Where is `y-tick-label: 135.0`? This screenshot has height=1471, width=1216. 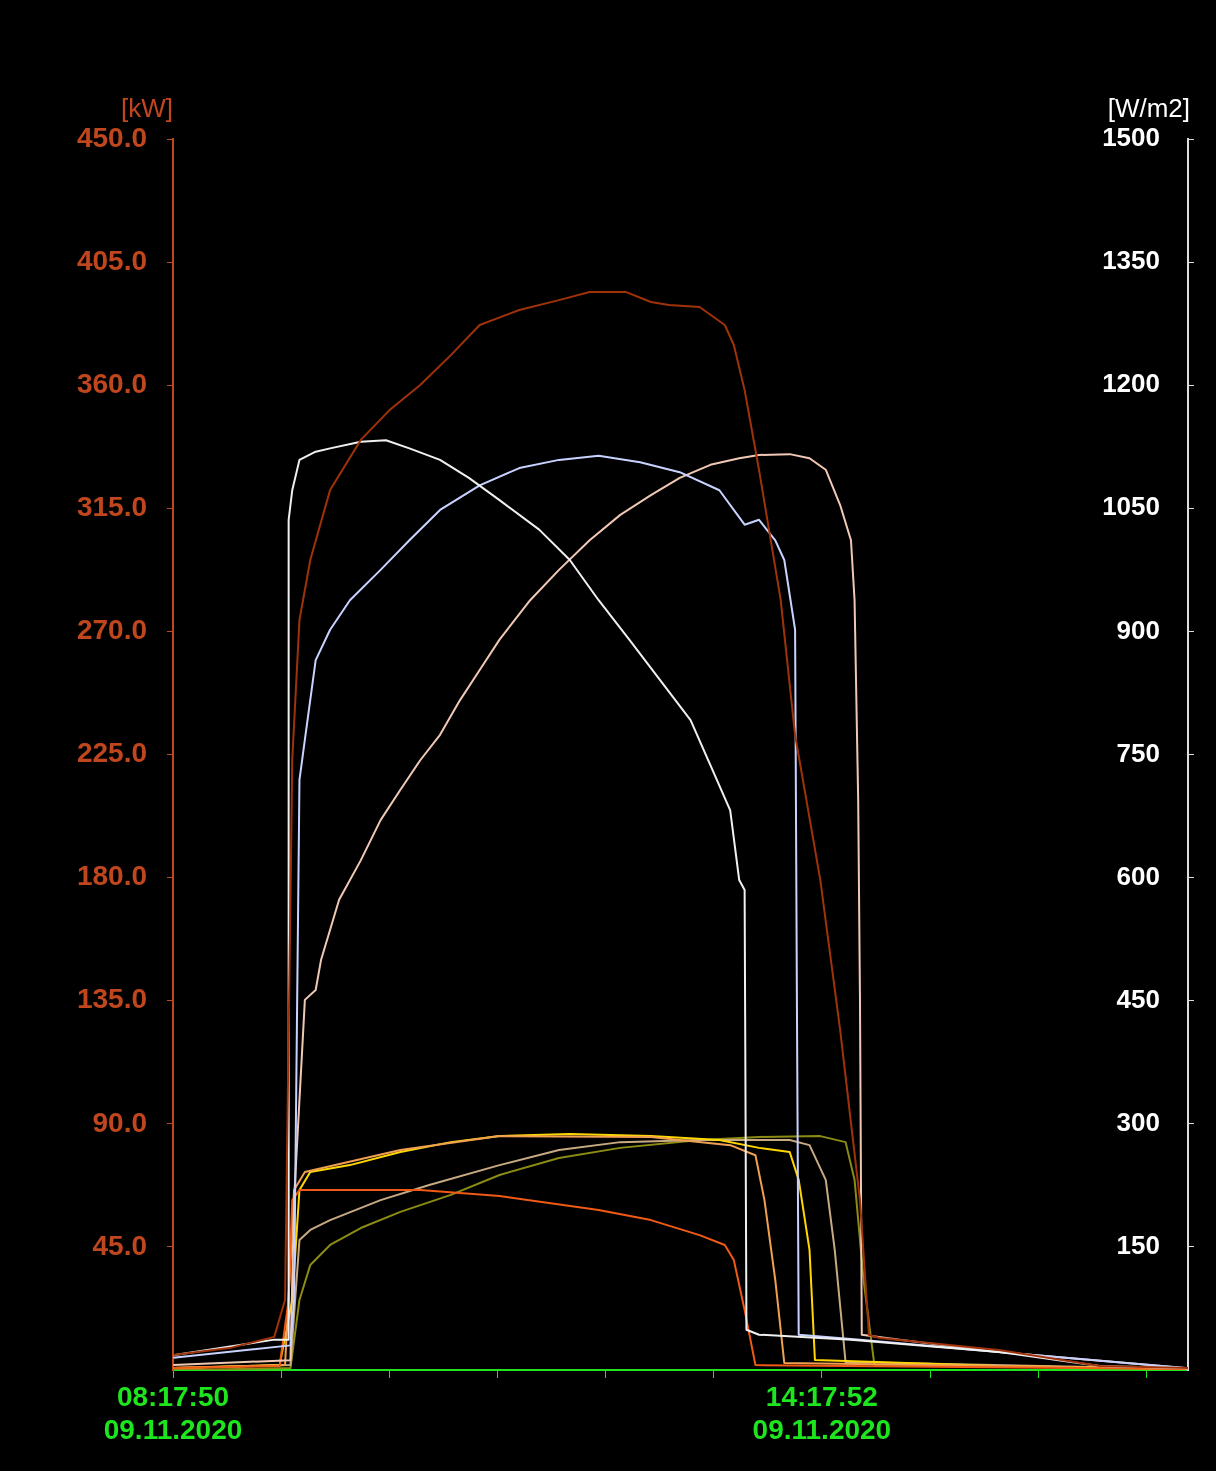
y-tick-label: 135.0 is located at coordinates (111, 999).